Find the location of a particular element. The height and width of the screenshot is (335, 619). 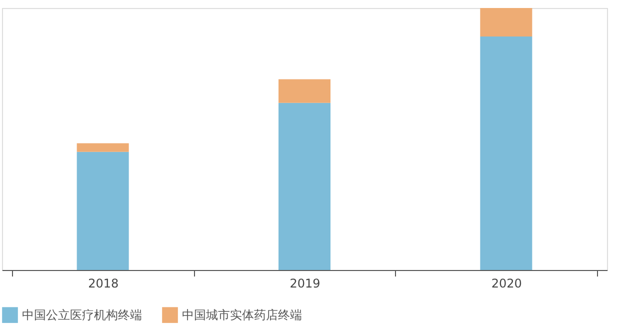

legend-label: 中国公立医疗机构终端 is located at coordinates (82, 315).